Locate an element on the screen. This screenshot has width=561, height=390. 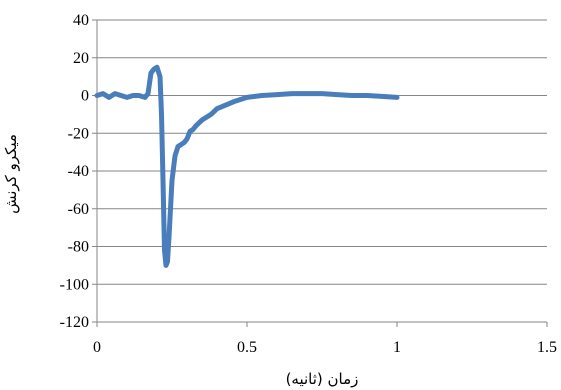
y-tick-label: -100 is located at coordinates (74, 284).